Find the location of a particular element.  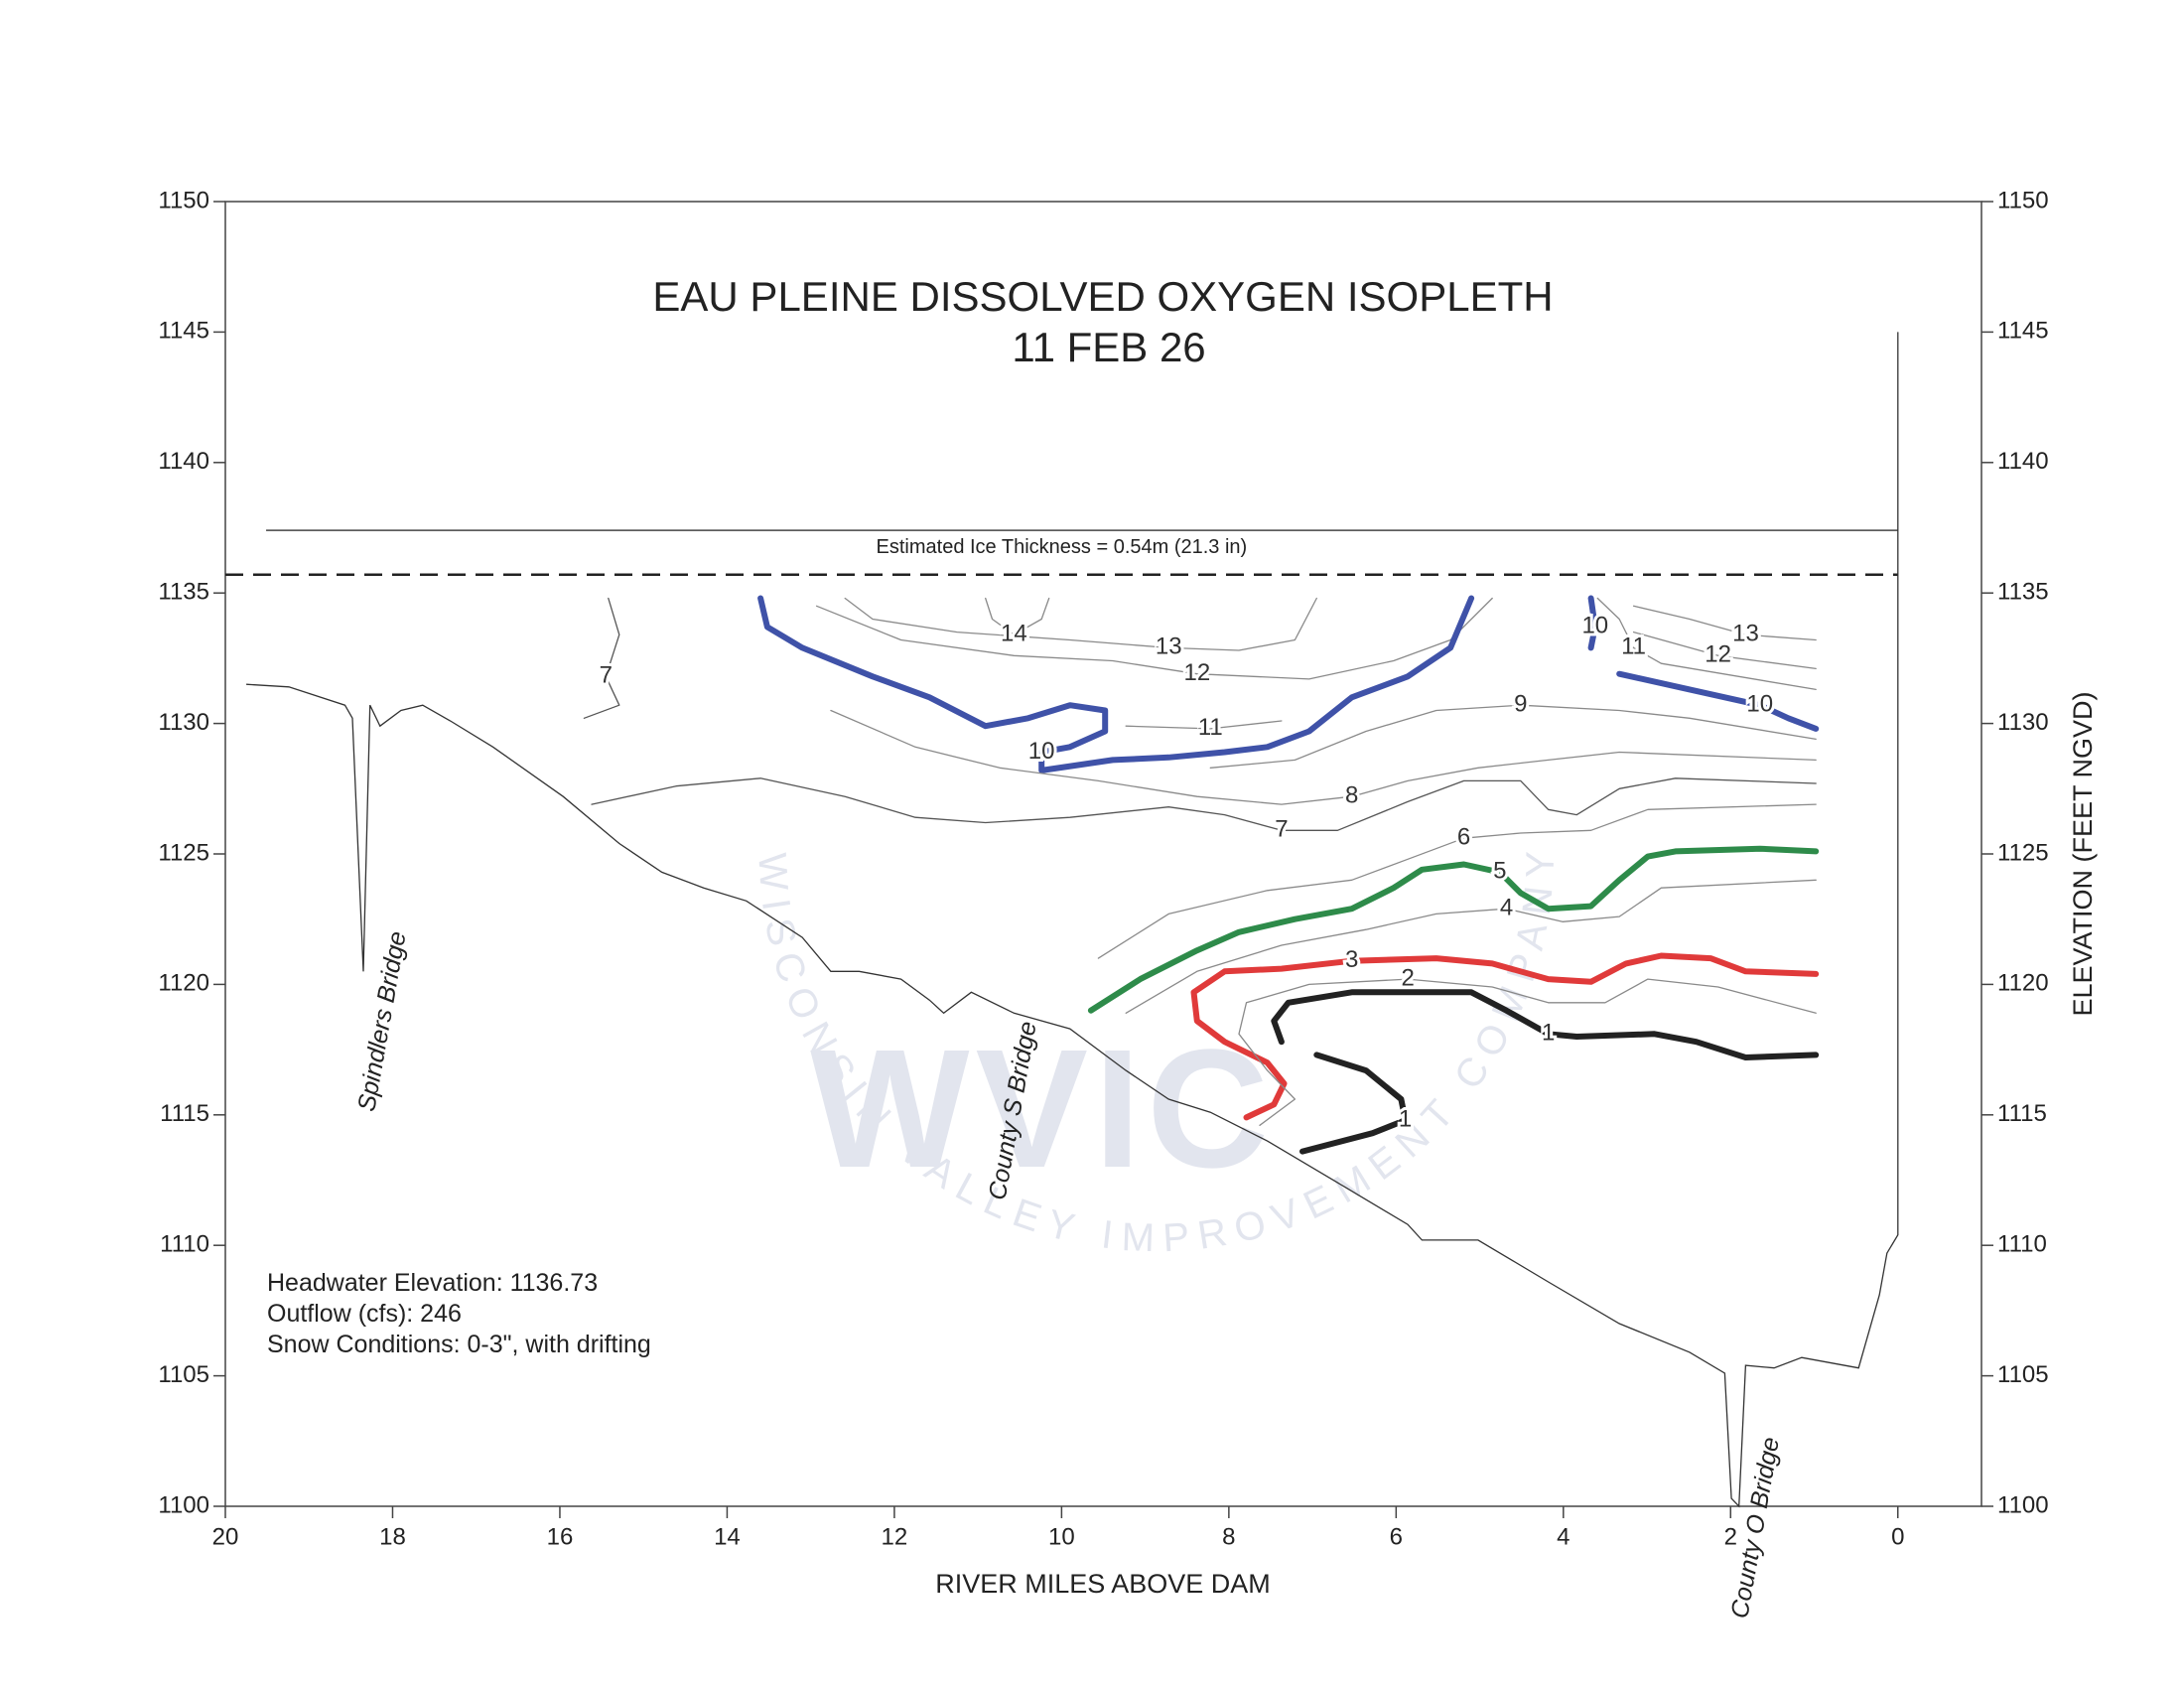

y2-tick-label: 1150 is located at coordinates (2023, 200).